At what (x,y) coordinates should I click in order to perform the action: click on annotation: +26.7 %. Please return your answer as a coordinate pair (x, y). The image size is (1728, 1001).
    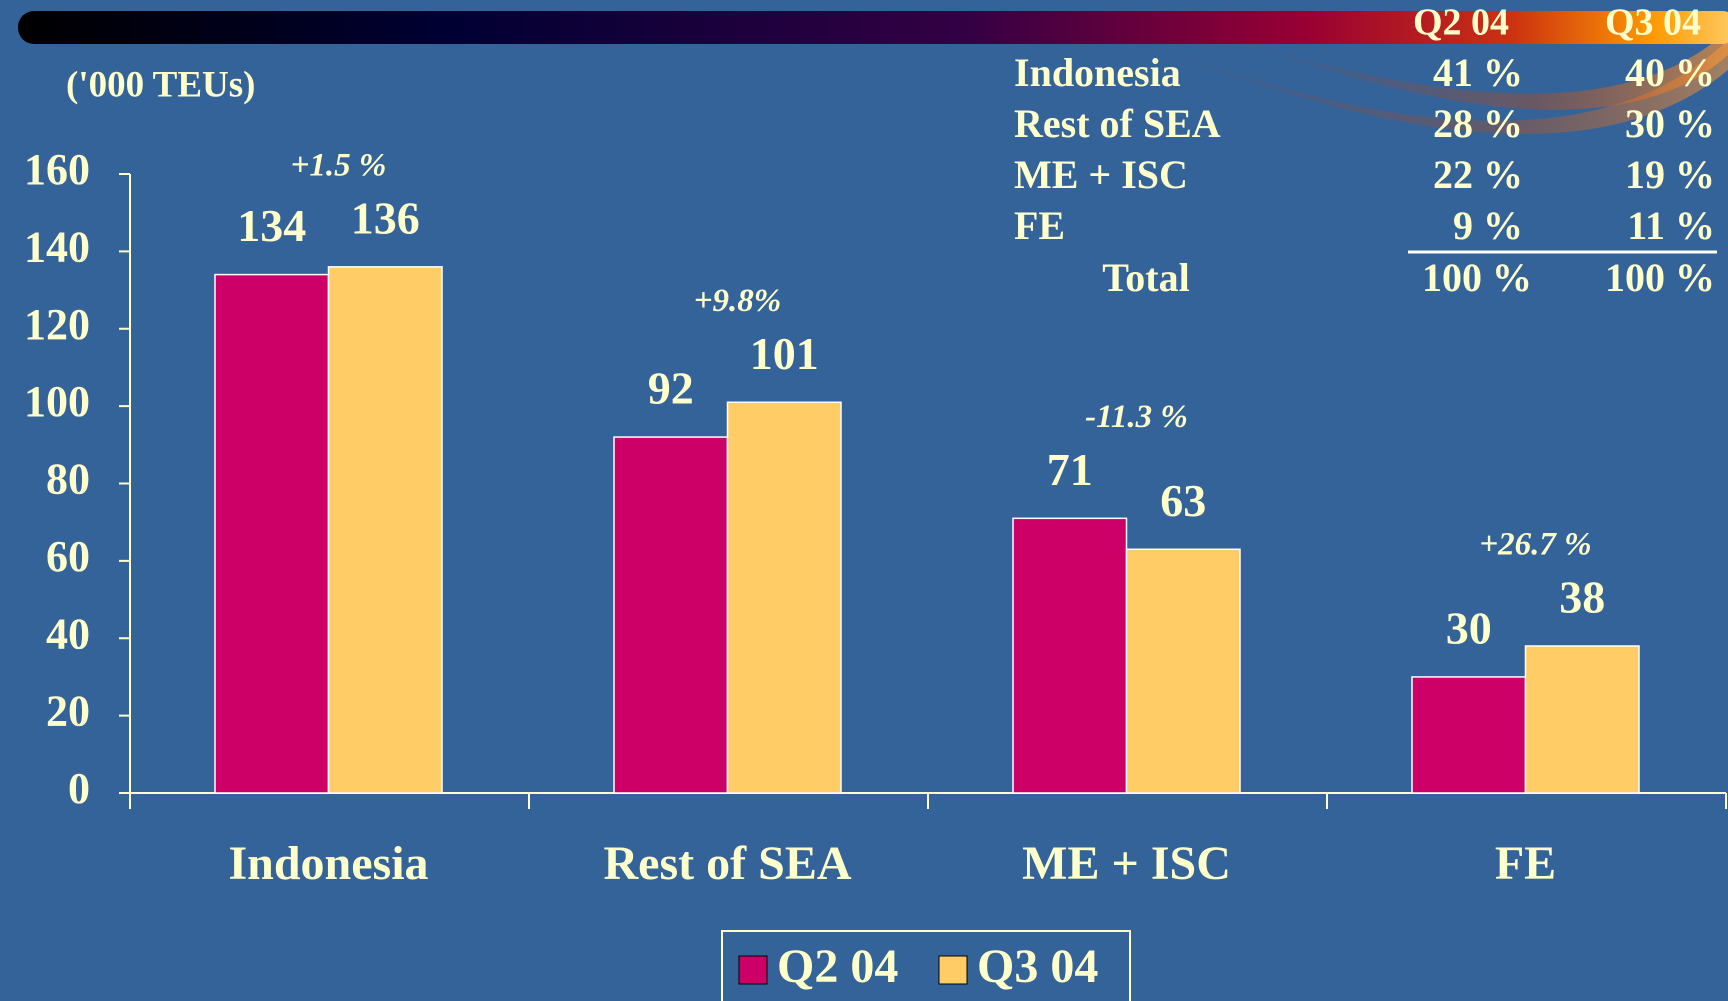
    Looking at the image, I should click on (1535, 545).